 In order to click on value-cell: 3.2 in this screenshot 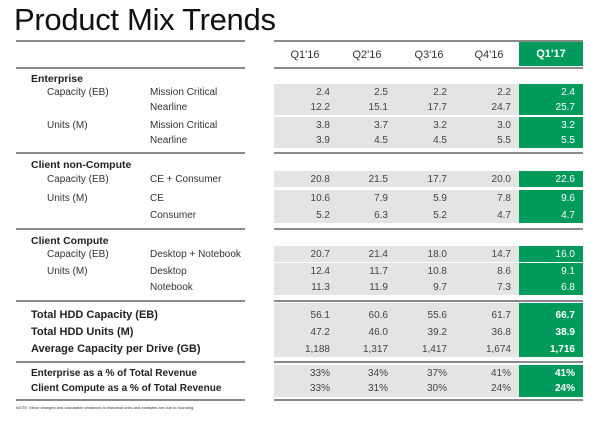, I will do `click(440, 125)`.